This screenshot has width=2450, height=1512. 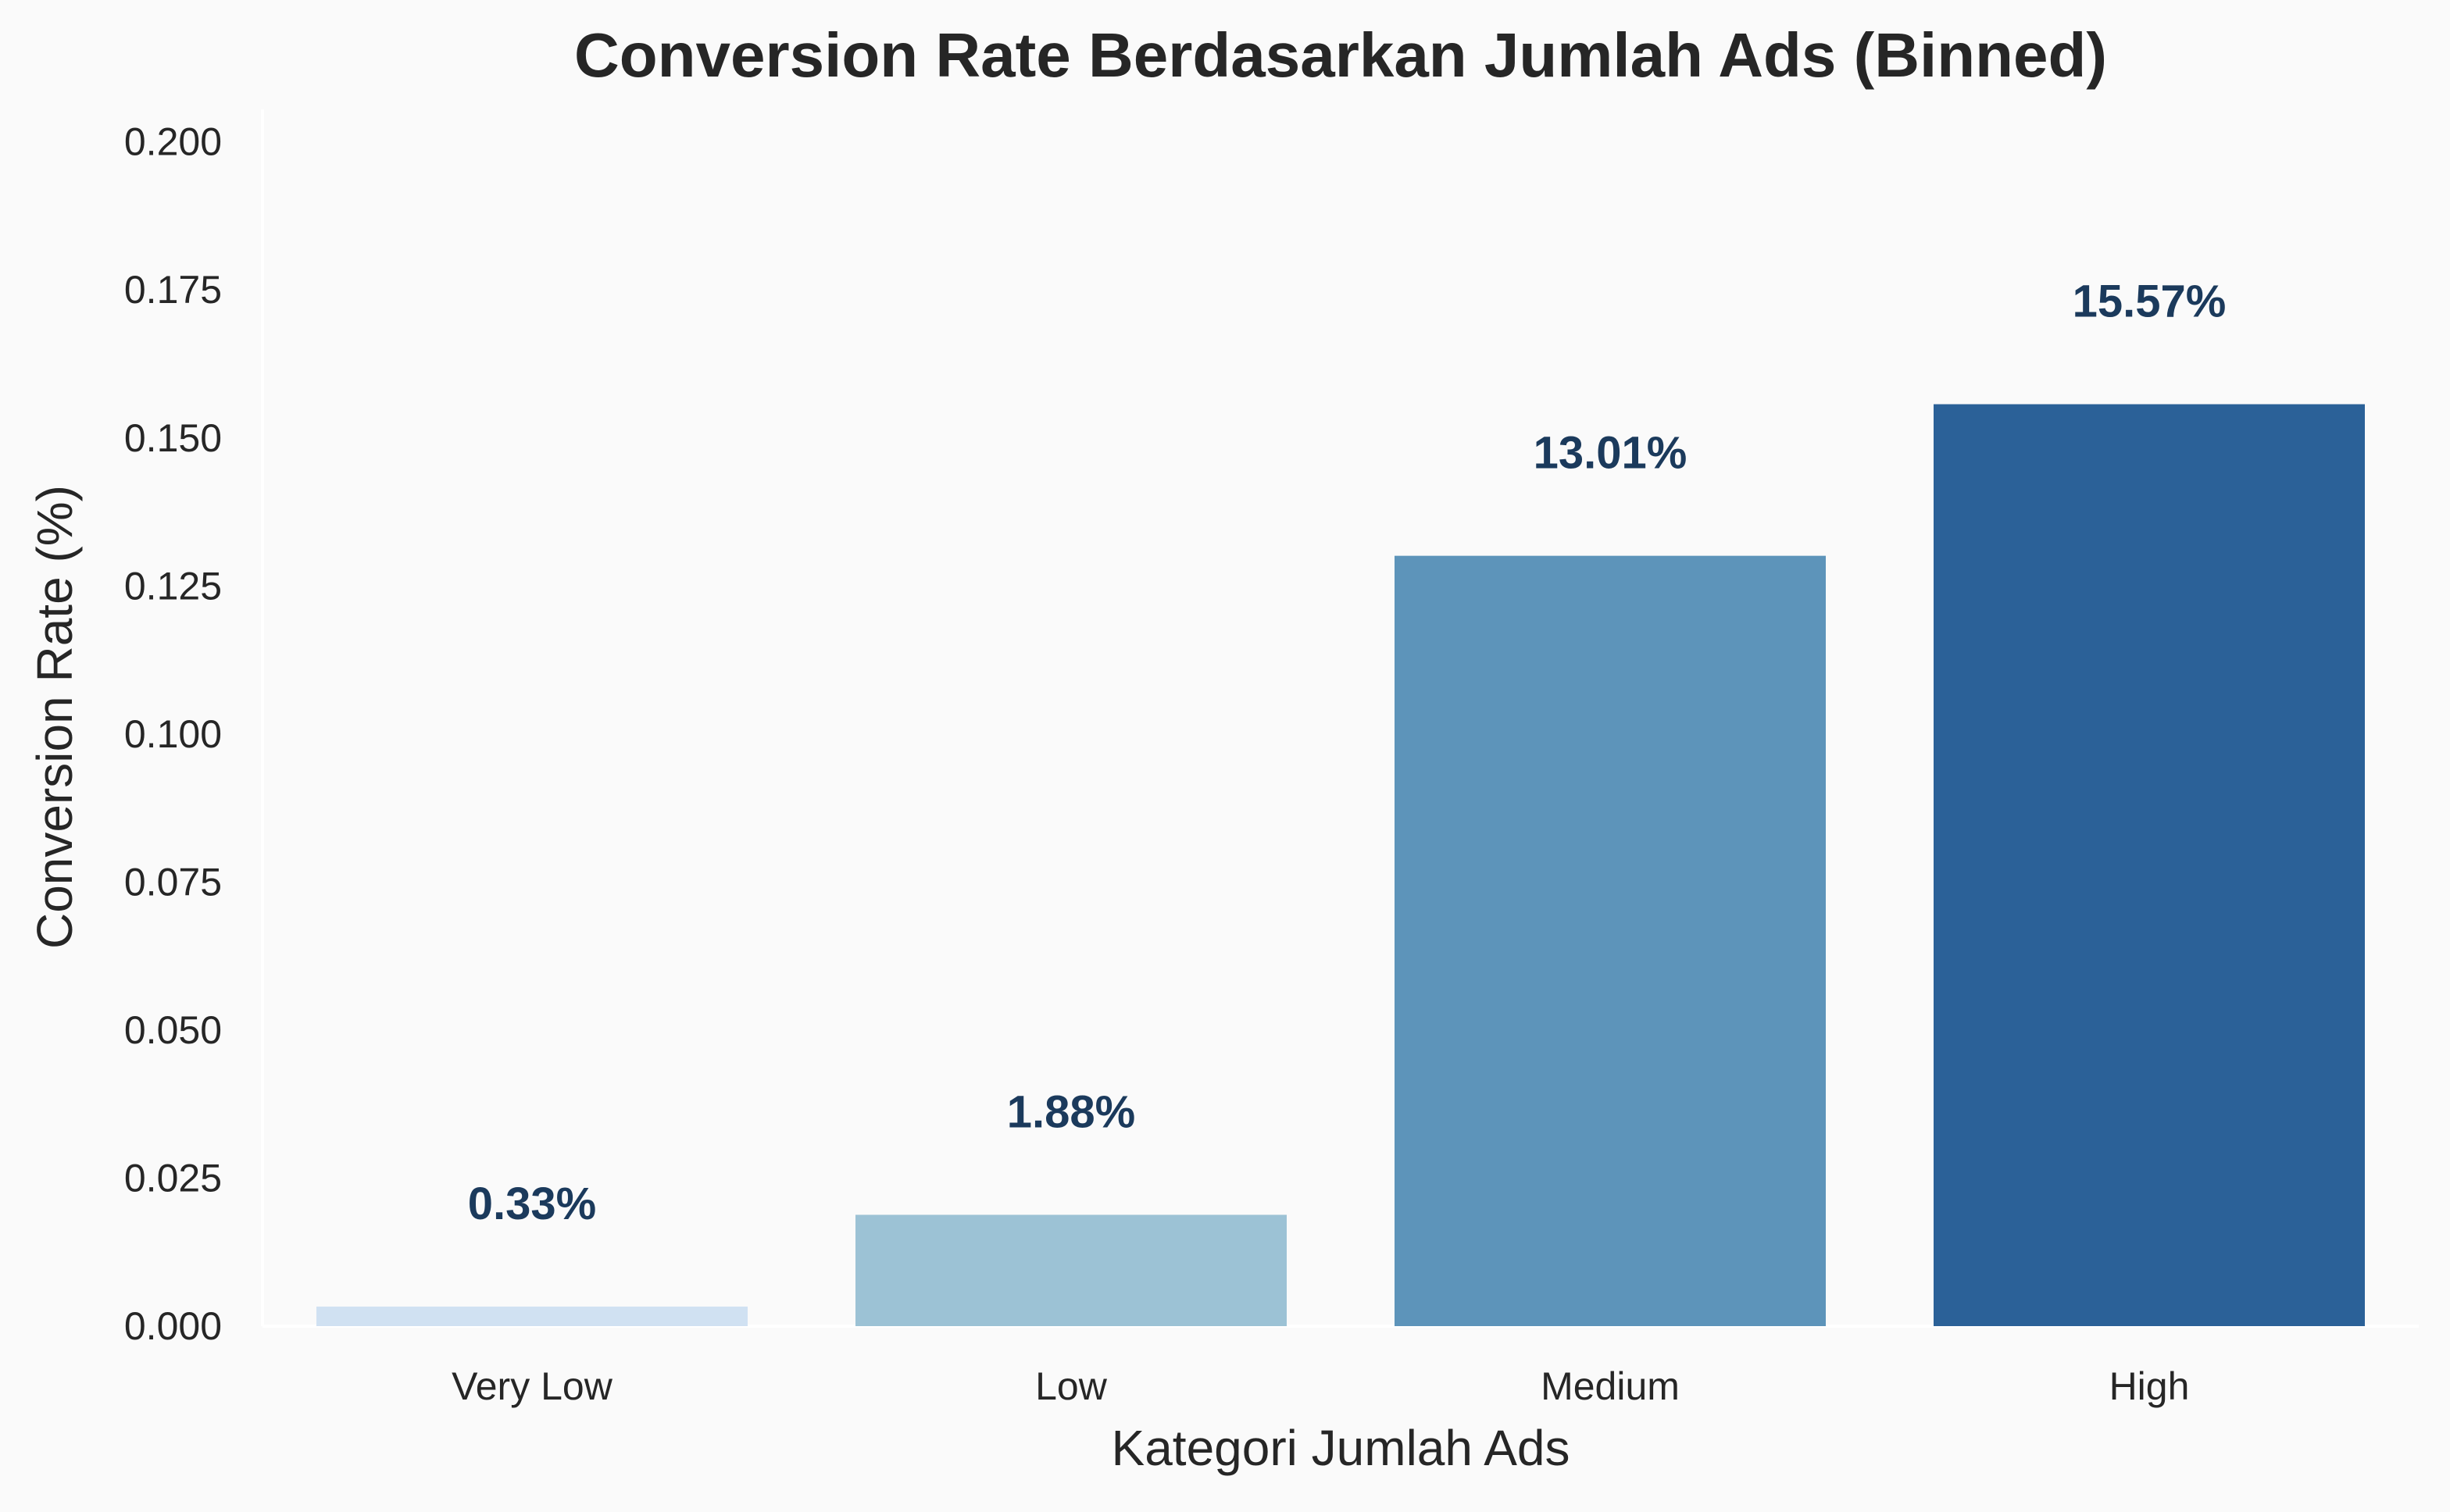 I want to click on y-tick-label: 0.200, so click(x=173, y=142).